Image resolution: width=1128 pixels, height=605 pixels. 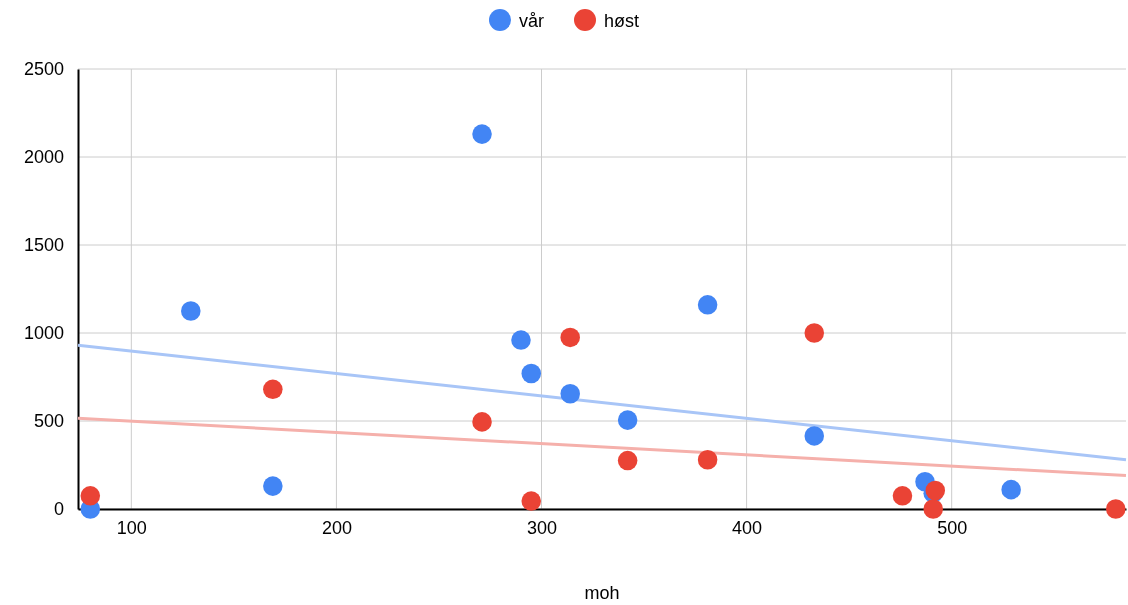 What do you see at coordinates (131, 527) in the screenshot?
I see `x-tick-label: 100` at bounding box center [131, 527].